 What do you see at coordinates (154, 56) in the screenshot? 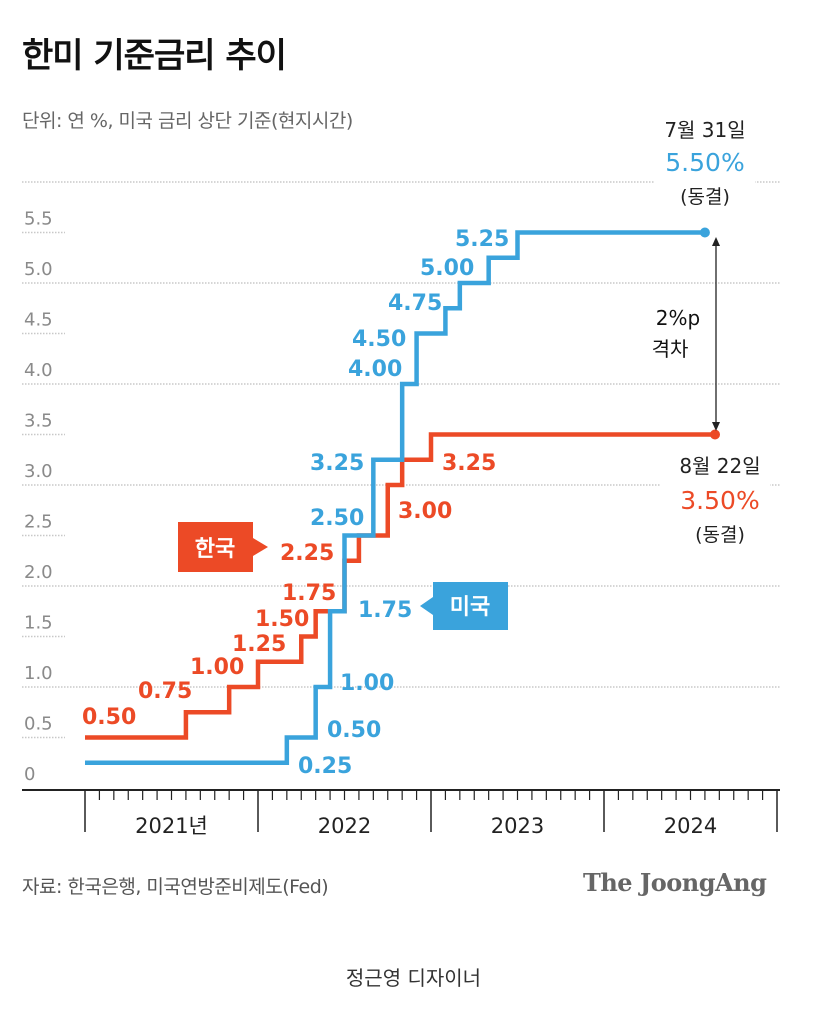
I see `page-title: 한미 기준금리 추이` at bounding box center [154, 56].